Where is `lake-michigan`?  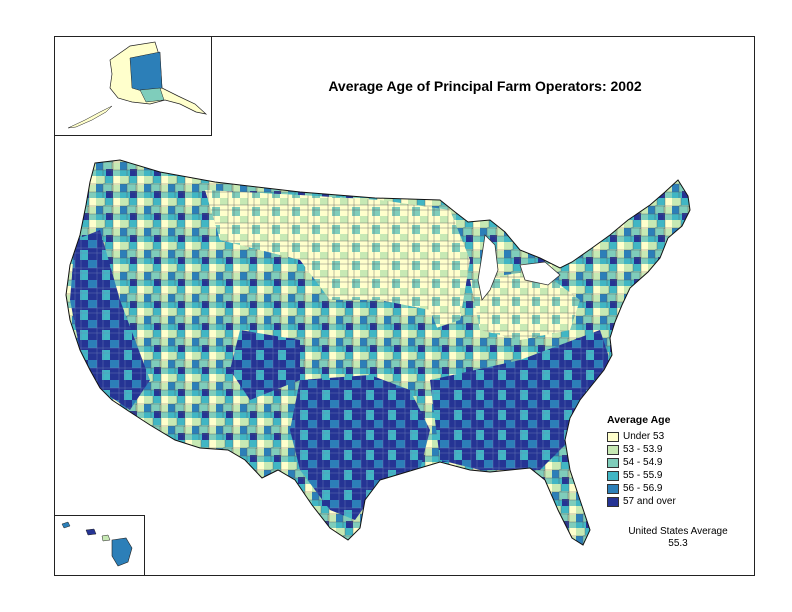
lake-michigan is located at coordinates (488, 267).